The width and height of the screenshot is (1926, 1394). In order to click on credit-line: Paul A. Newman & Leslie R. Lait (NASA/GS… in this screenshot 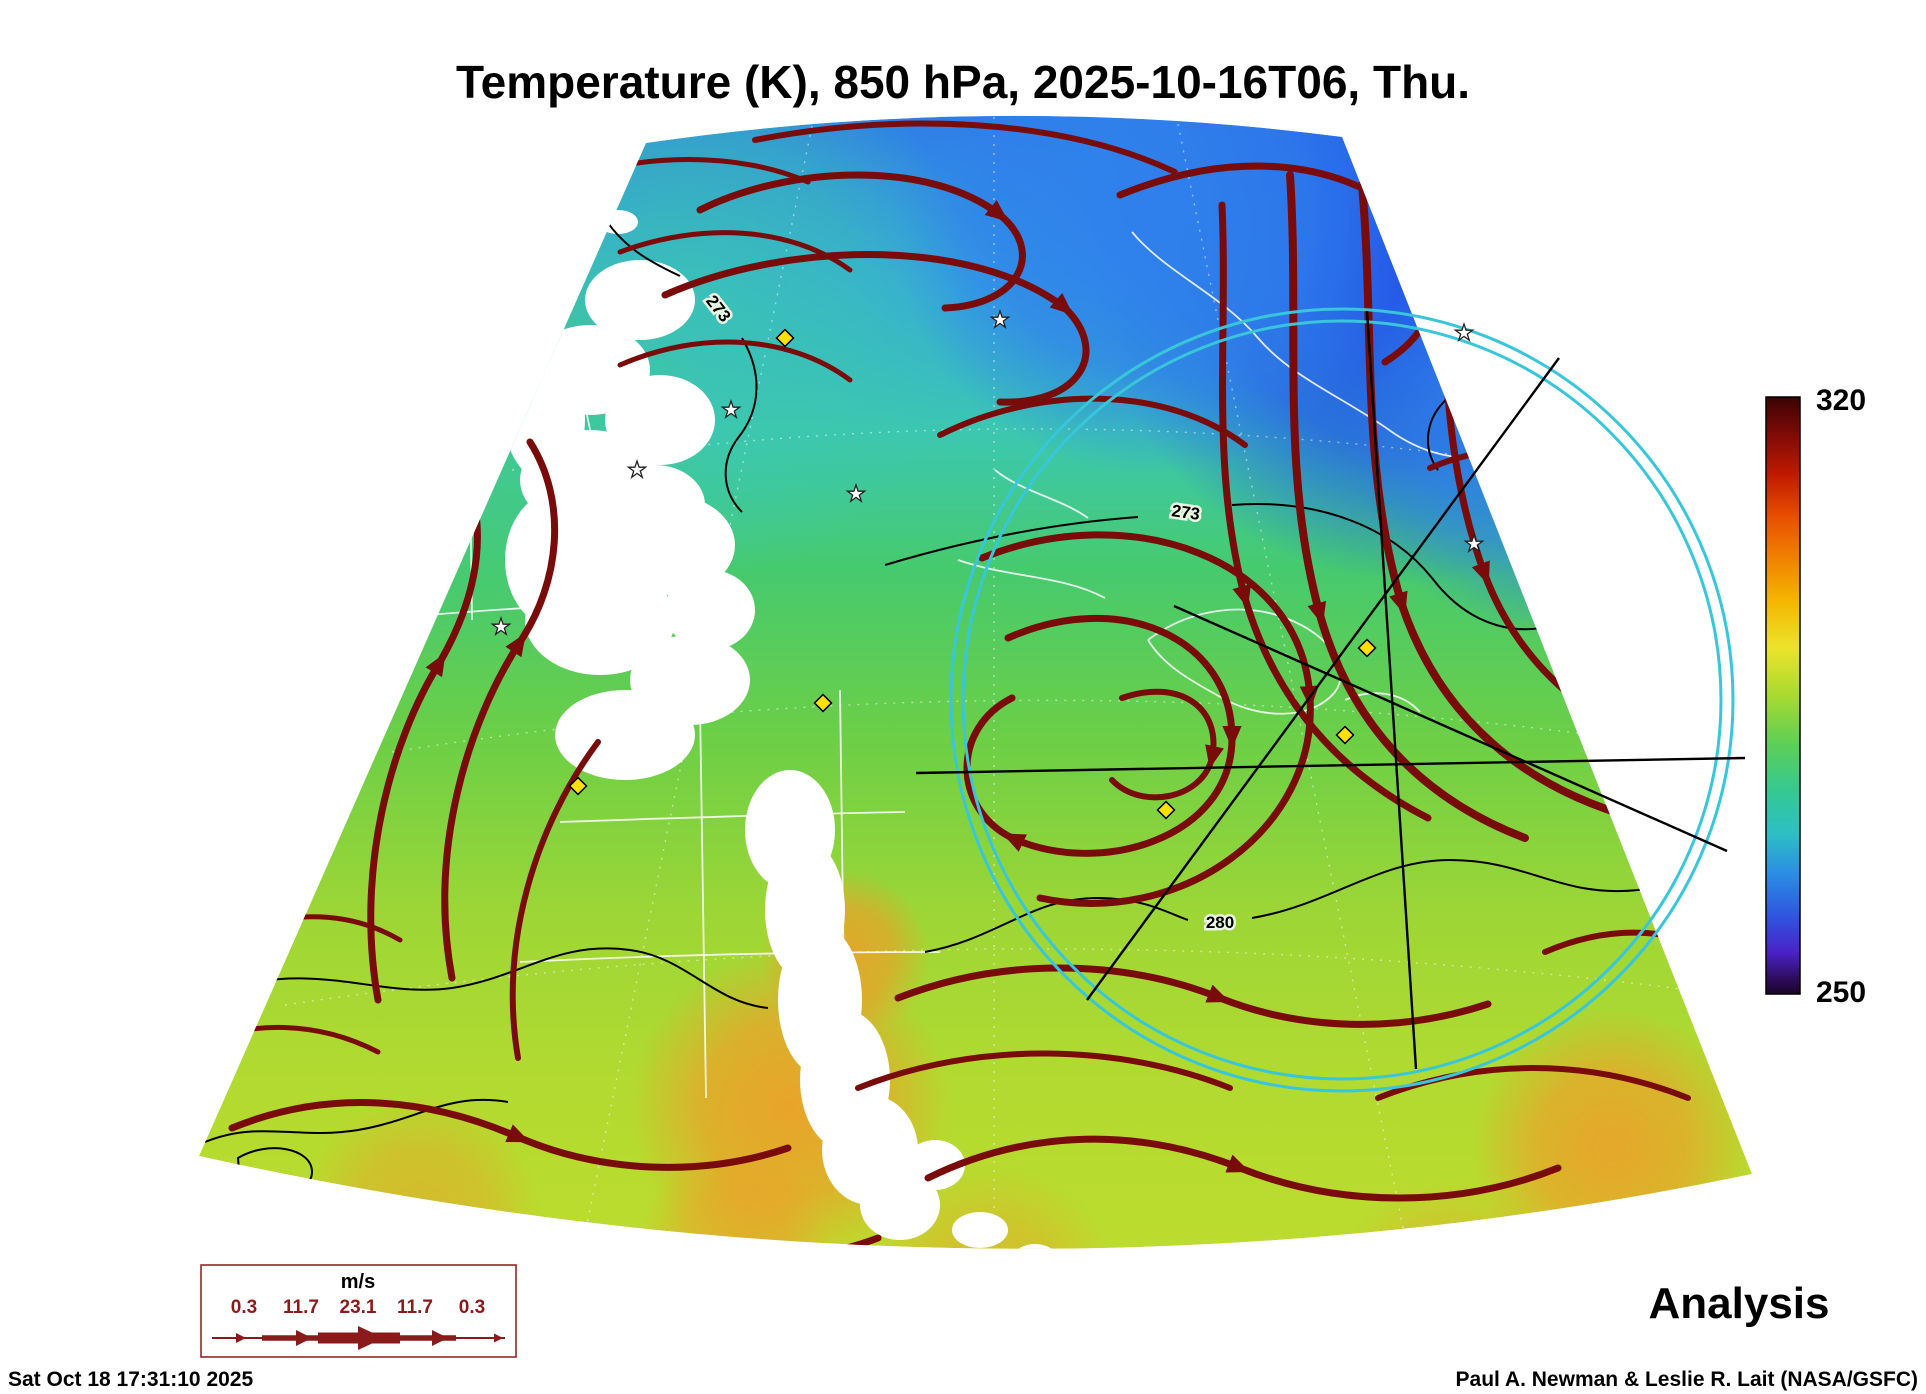, I will do `click(1687, 1379)`.